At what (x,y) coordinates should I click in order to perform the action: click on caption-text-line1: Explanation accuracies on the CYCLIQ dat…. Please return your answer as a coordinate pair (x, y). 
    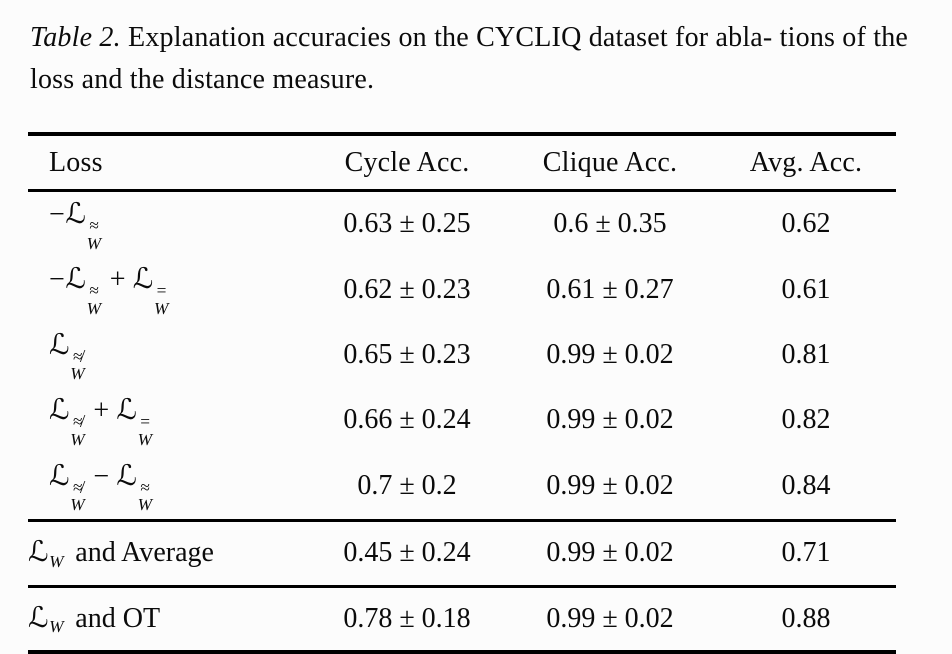
    Looking at the image, I should click on (450, 37).